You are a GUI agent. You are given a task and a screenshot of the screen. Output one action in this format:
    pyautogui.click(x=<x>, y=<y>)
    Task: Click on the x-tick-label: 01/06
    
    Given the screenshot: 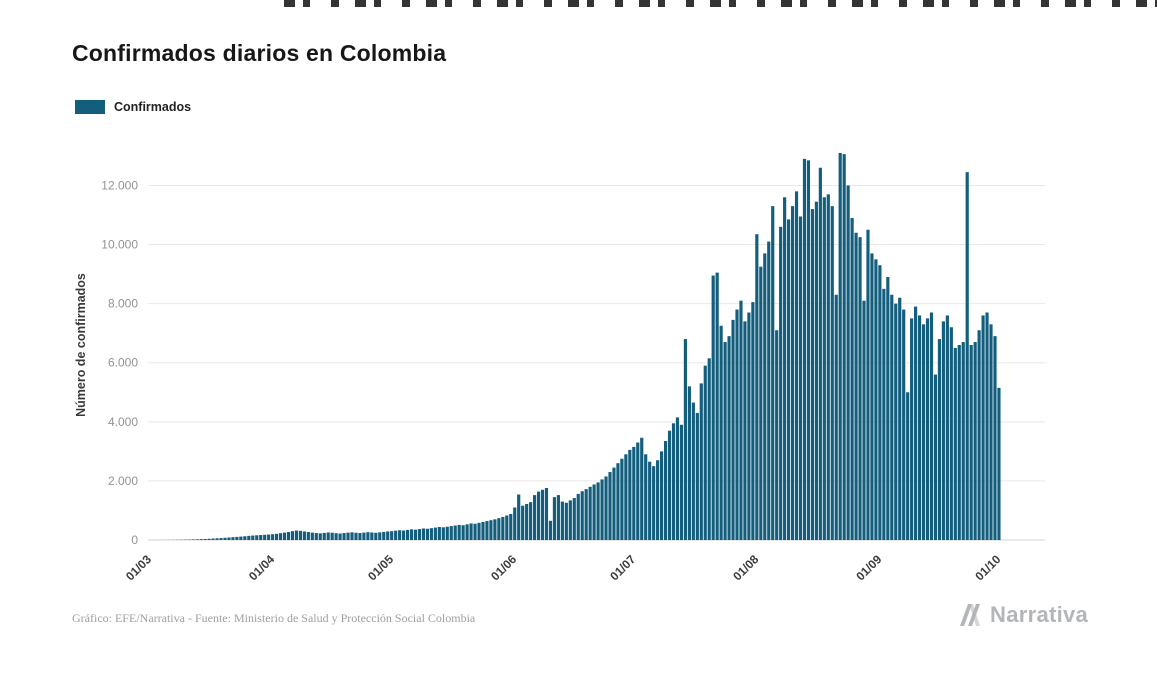 What is the action you would take?
    pyautogui.click(x=503, y=567)
    